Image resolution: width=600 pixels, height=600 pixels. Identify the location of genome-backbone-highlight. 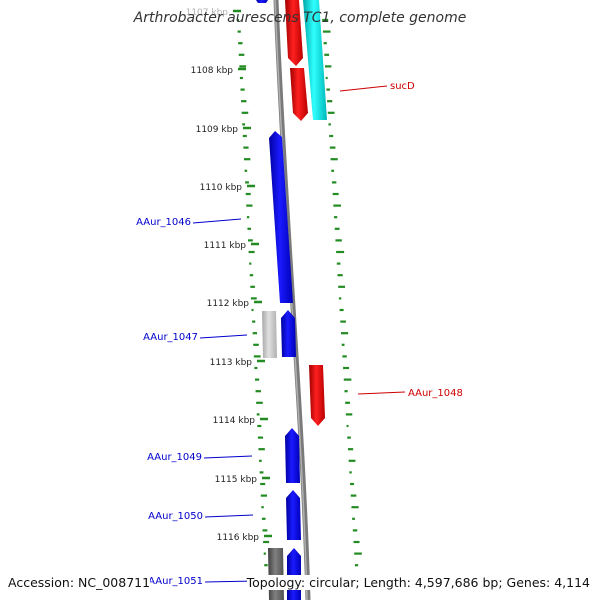
(291, 300).